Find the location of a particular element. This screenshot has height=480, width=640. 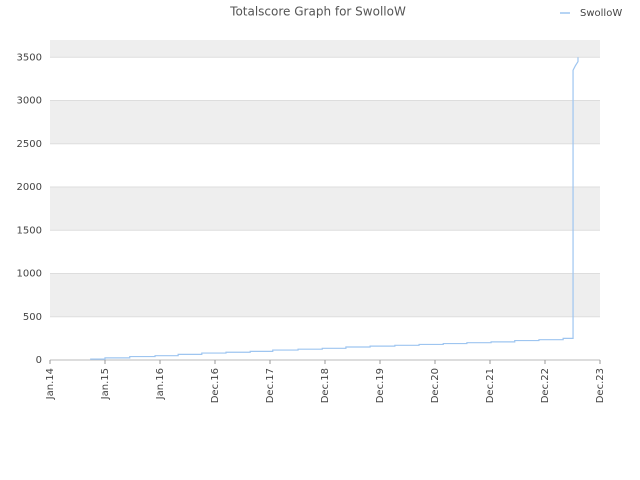

x-tick-label: Jan.14 is located at coordinates (50, 384).